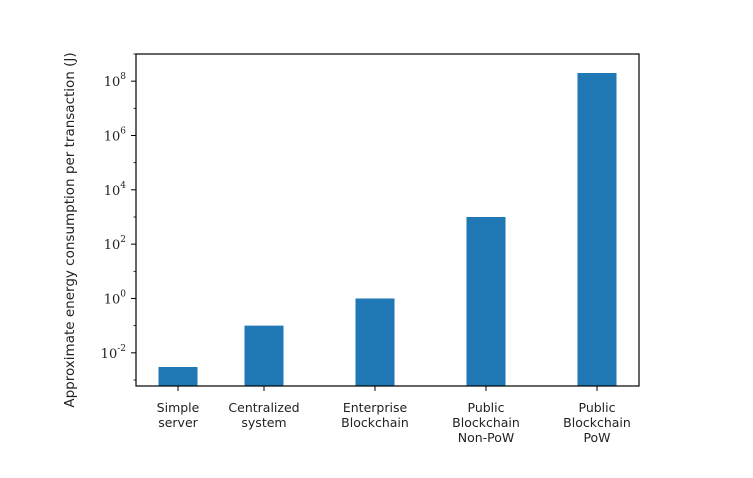  Describe the element at coordinates (115, 190) in the screenshot. I see `y-tick-label: 10⁴` at that location.